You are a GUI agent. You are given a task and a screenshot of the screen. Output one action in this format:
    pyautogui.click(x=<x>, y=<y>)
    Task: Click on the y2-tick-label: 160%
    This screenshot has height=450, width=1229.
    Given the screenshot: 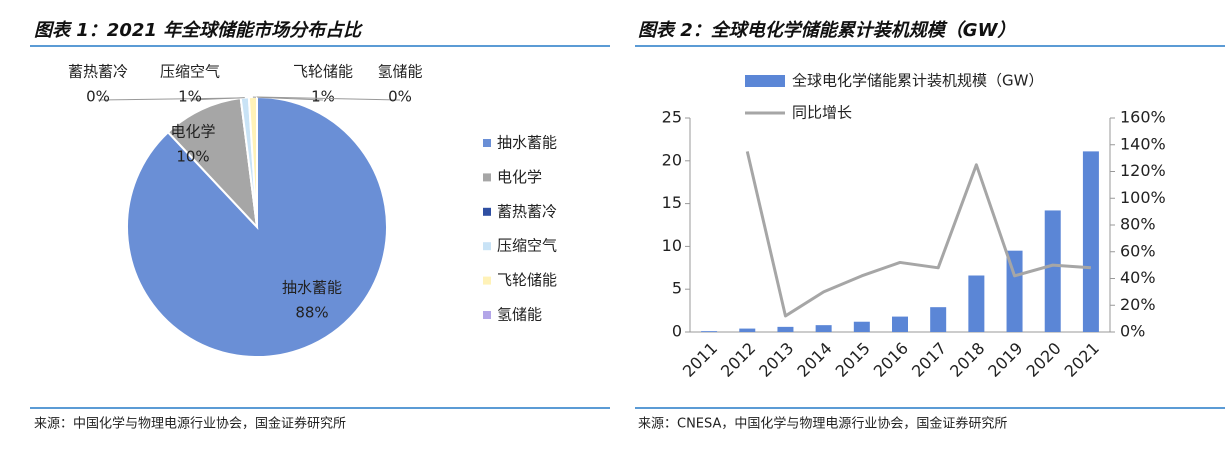 What is the action you would take?
    pyautogui.click(x=1143, y=117)
    